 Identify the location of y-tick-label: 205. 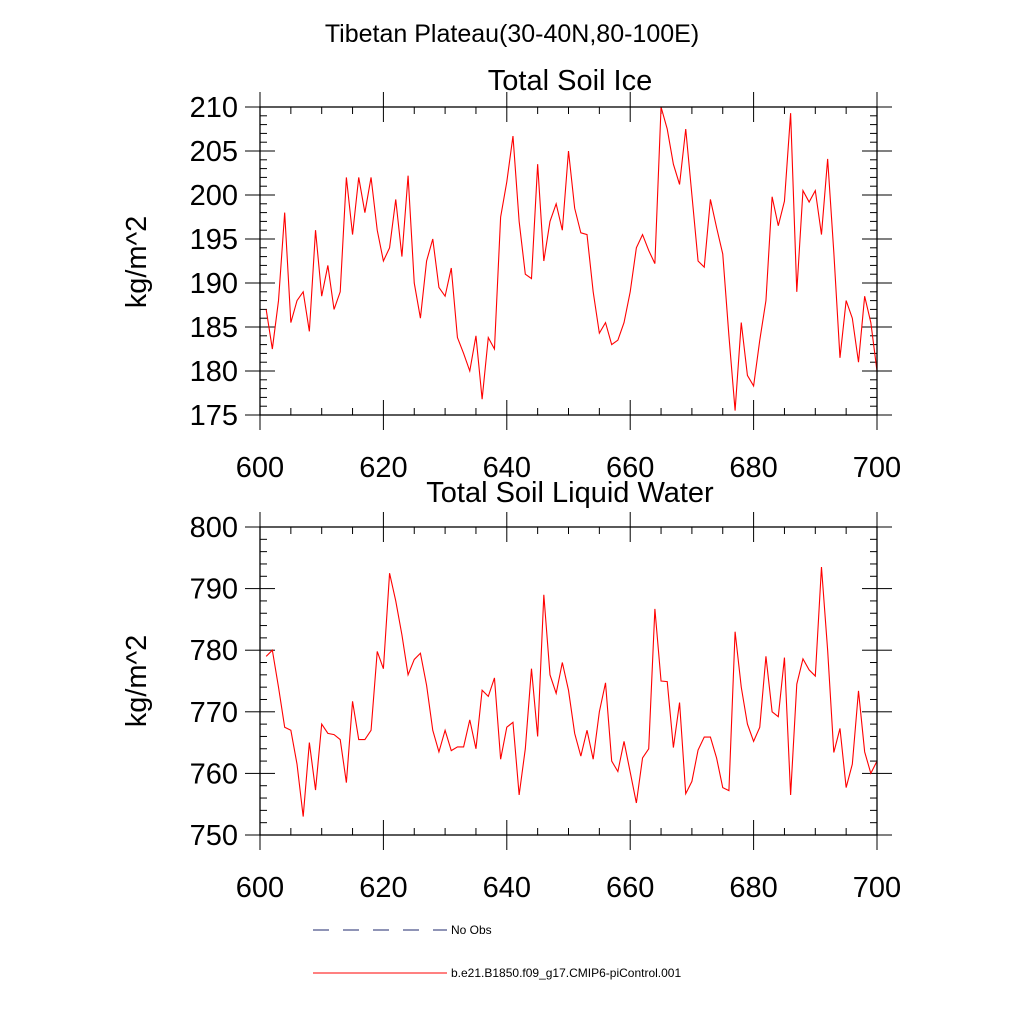
(214, 152).